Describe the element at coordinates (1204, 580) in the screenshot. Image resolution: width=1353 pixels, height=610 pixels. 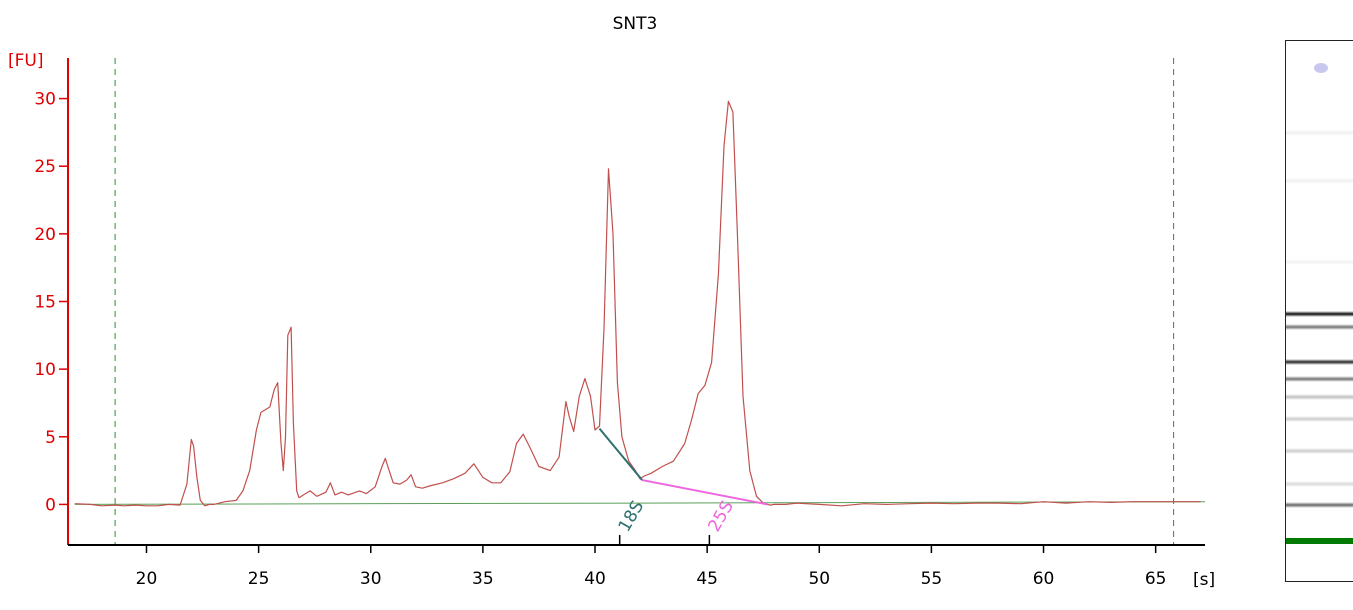
I see `x-axis-label: [s]` at that location.